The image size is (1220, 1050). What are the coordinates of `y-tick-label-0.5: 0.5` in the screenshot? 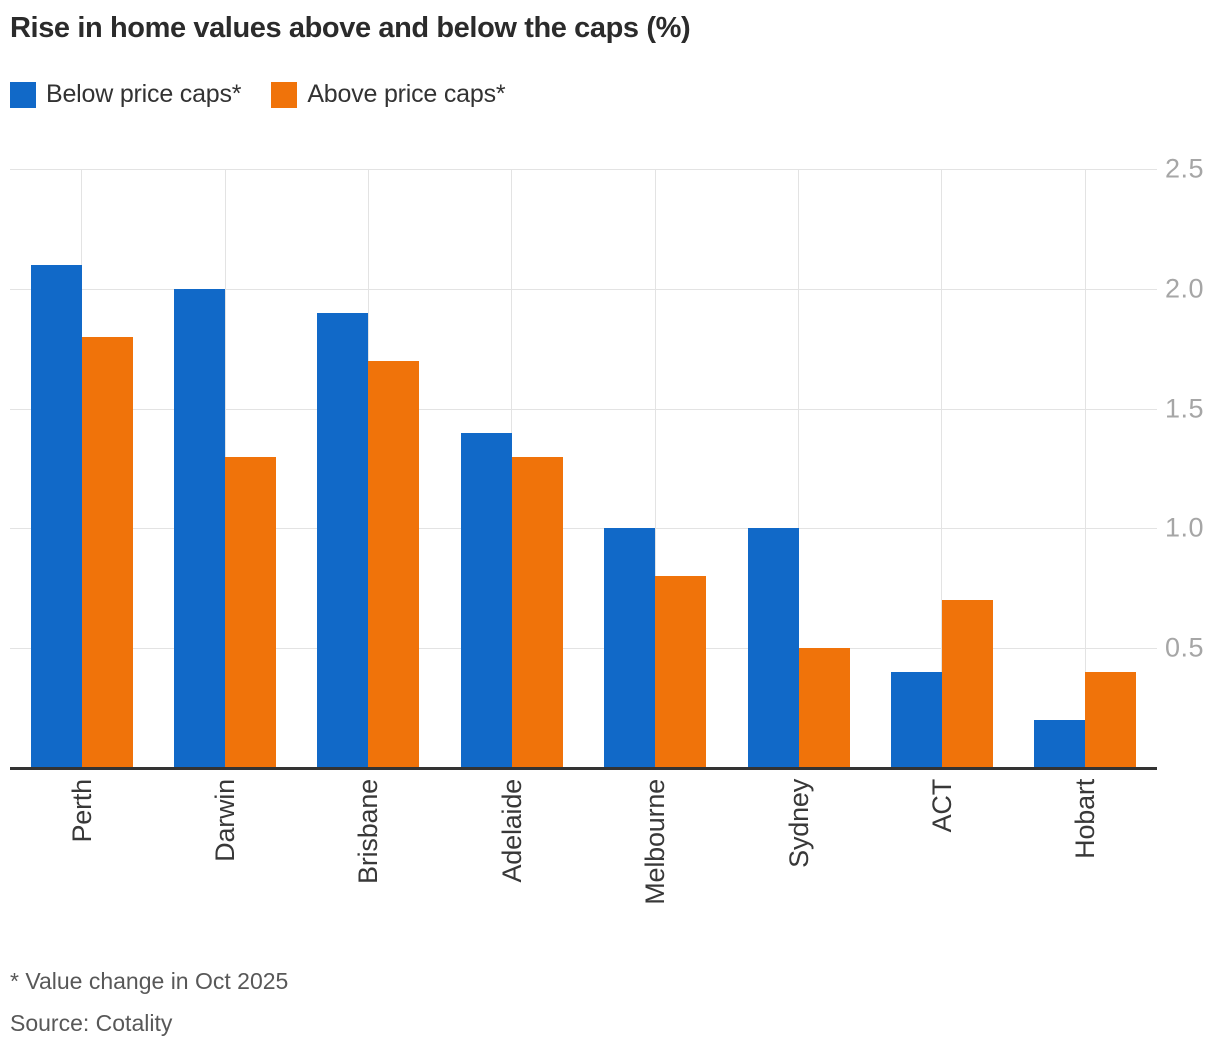 It's located at (1185, 647).